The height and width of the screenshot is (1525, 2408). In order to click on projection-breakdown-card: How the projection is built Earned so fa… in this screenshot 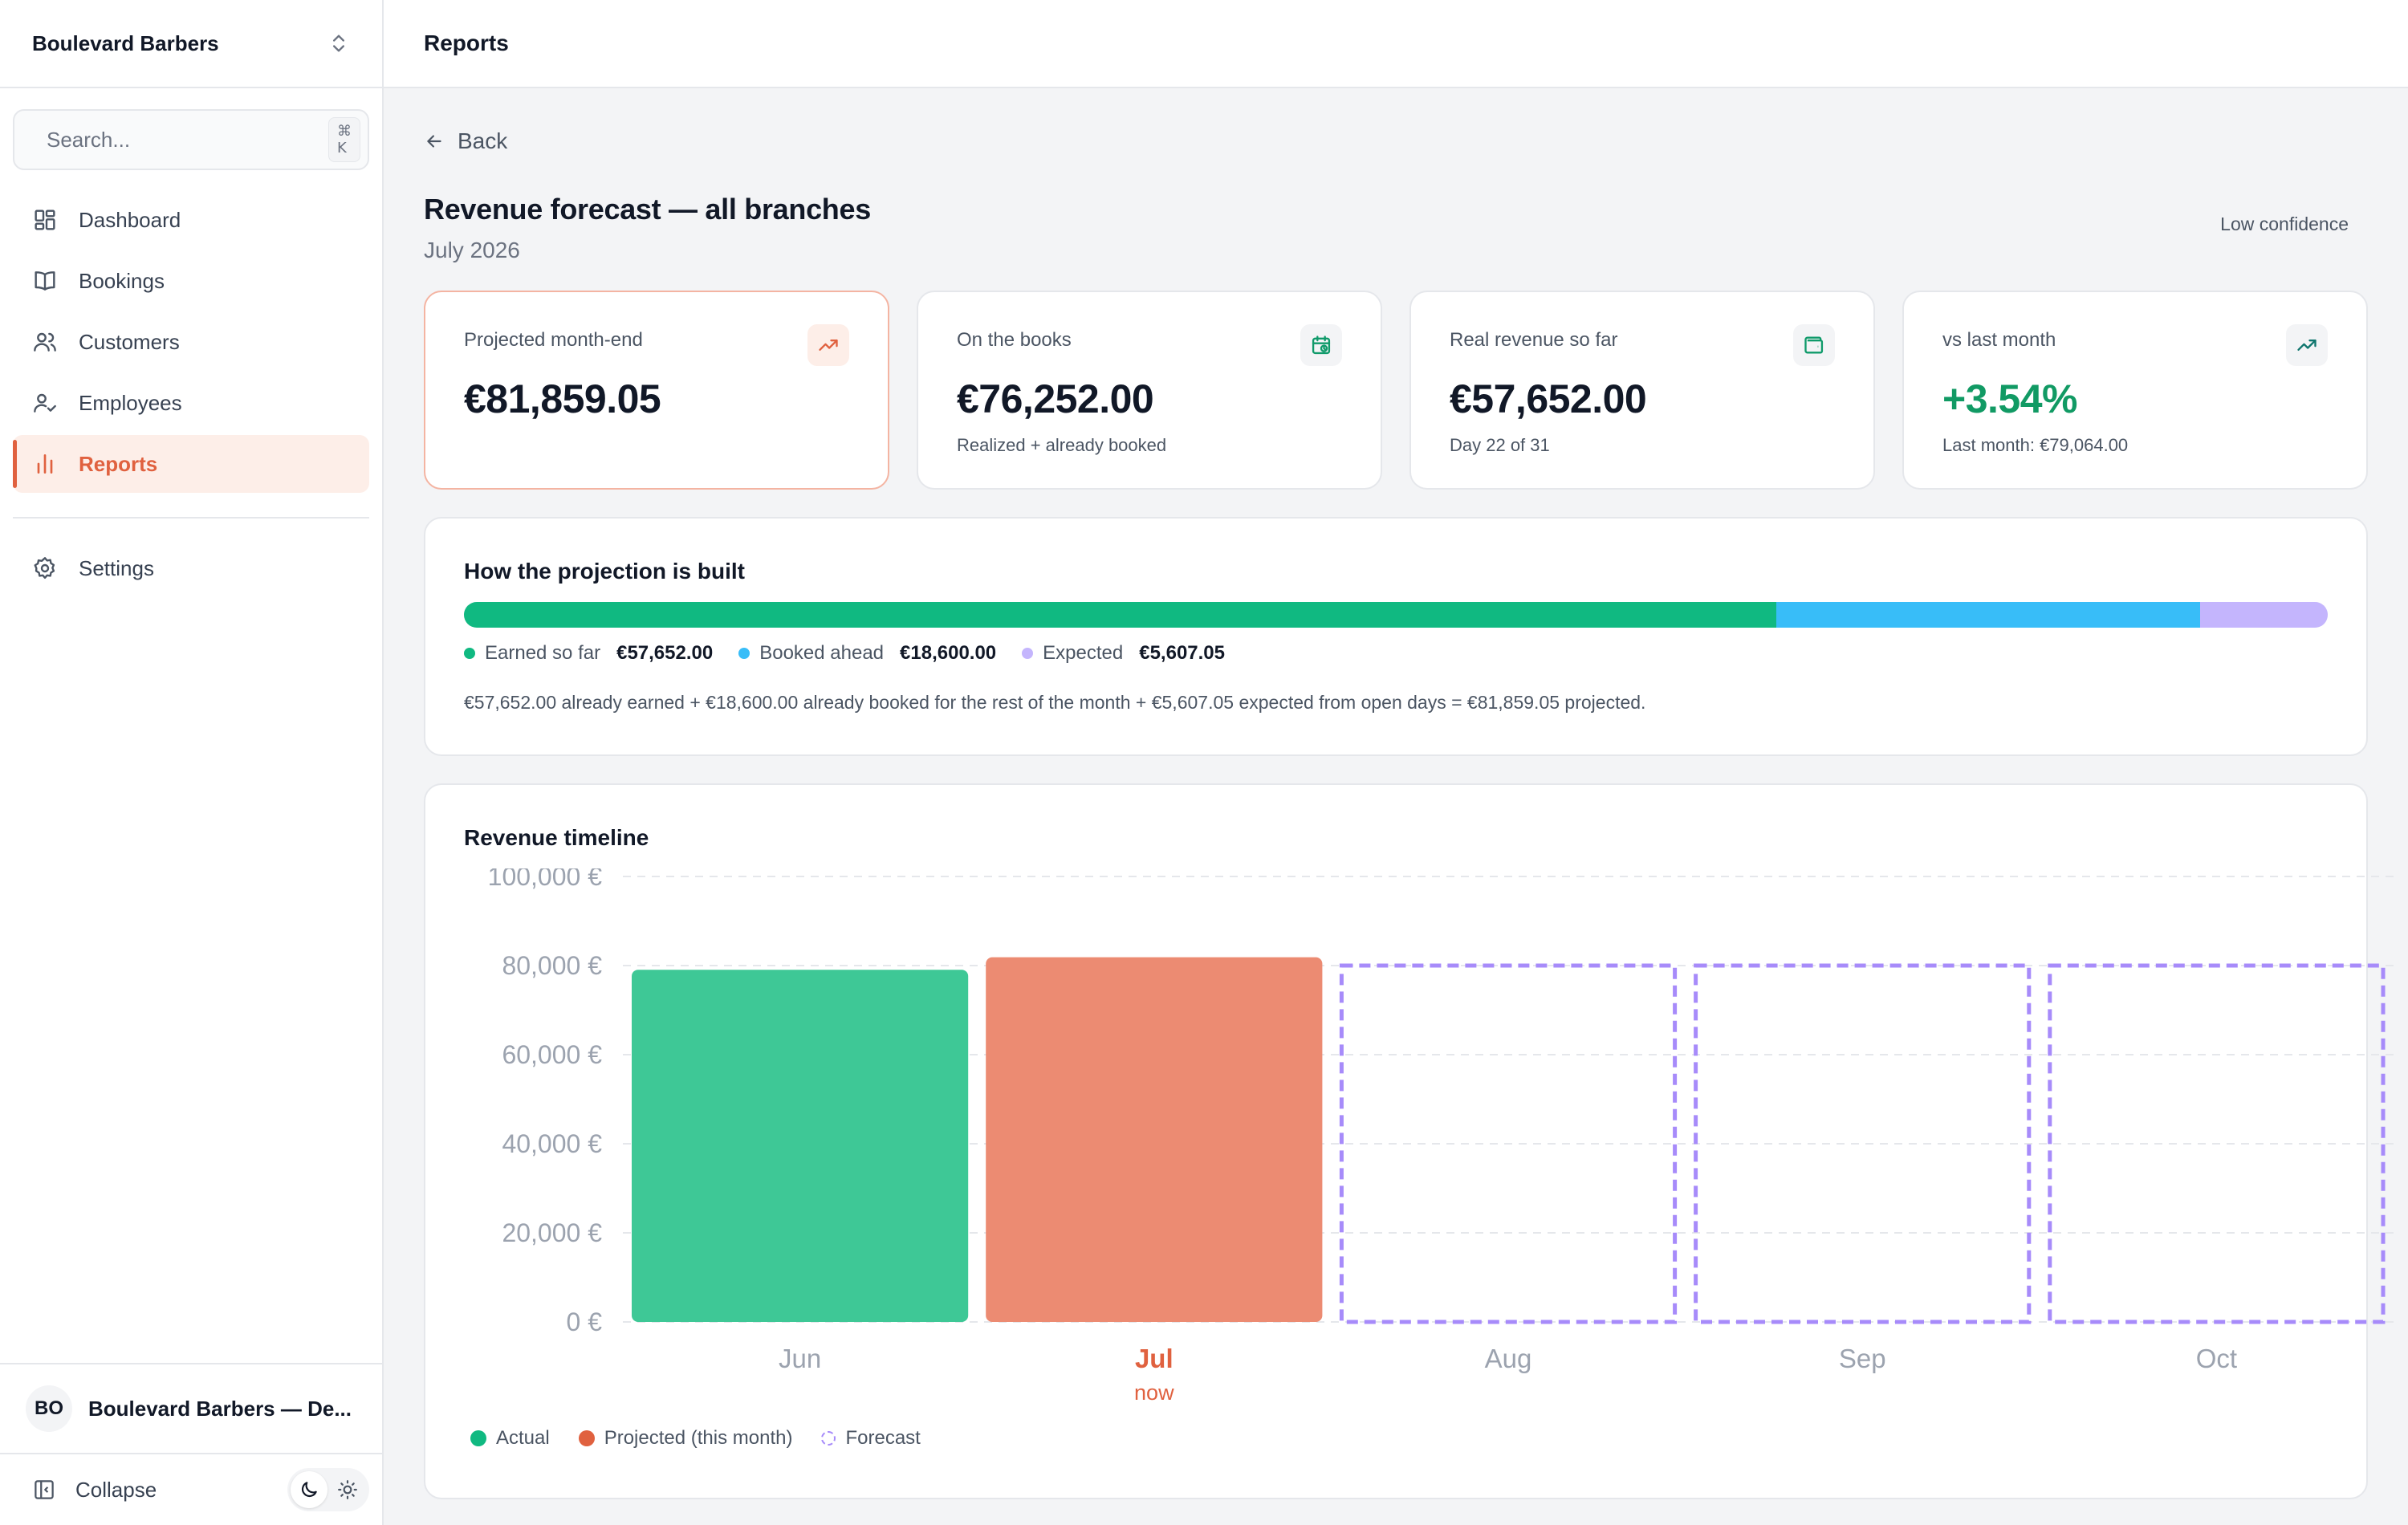, I will do `click(1396, 637)`.